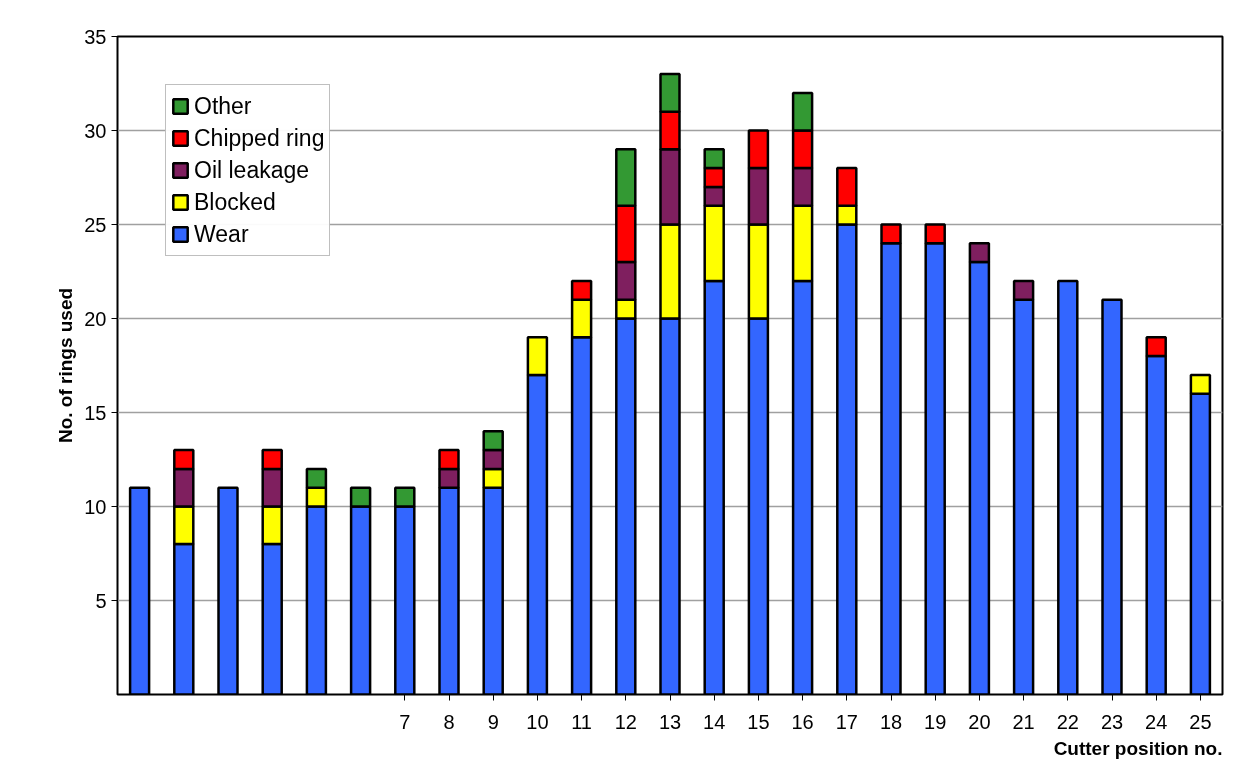  Describe the element at coordinates (670, 721) in the screenshot. I see `x-tick-label: 13` at that location.